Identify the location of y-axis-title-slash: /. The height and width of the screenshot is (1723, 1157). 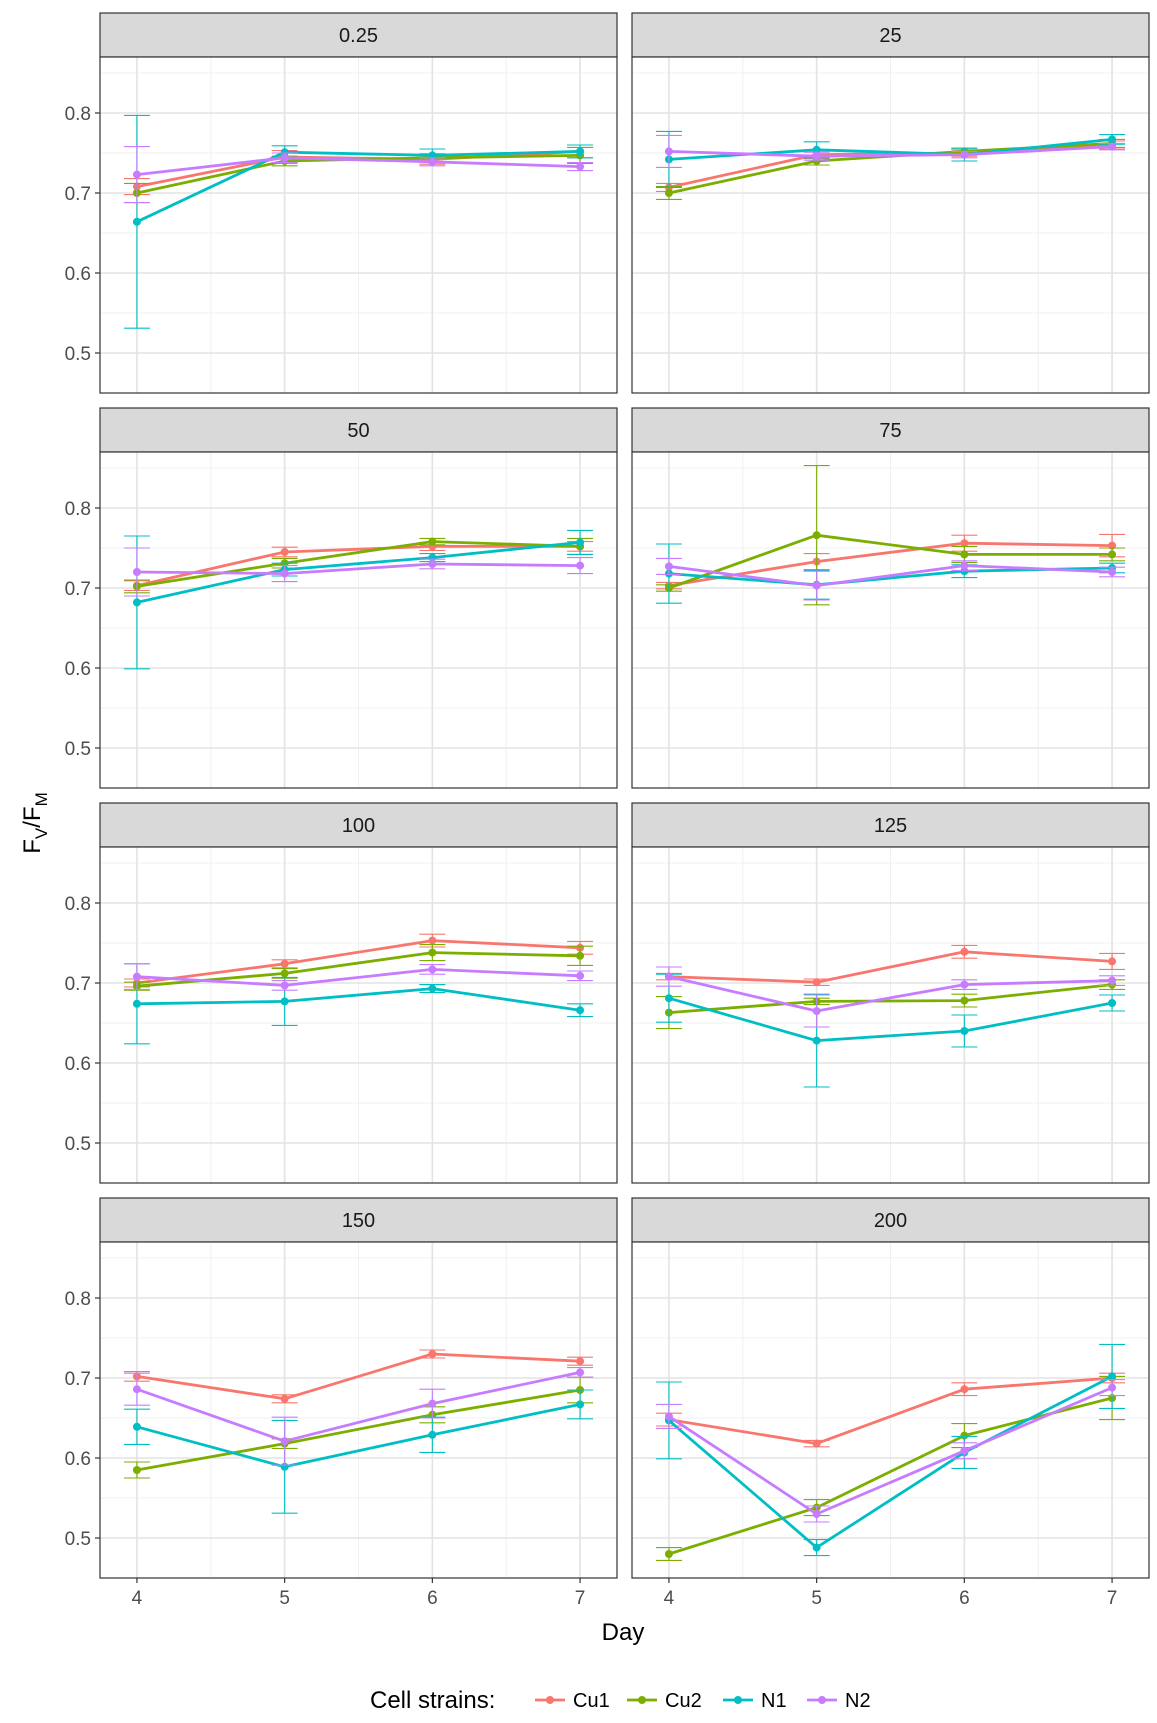
(32, 824).